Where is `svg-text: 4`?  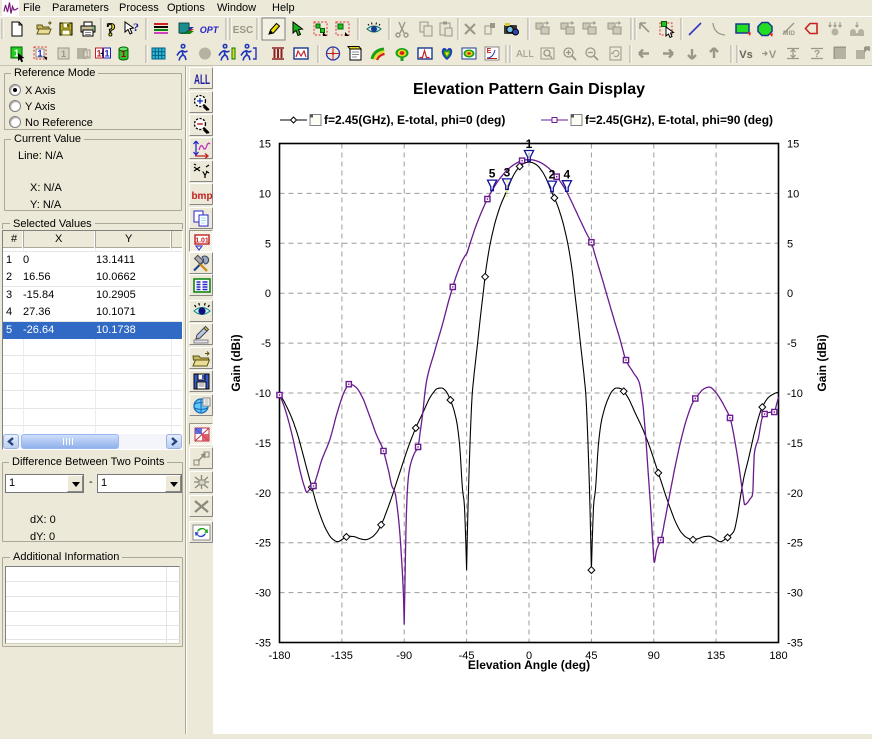
svg-text: 4 is located at coordinates (567, 174).